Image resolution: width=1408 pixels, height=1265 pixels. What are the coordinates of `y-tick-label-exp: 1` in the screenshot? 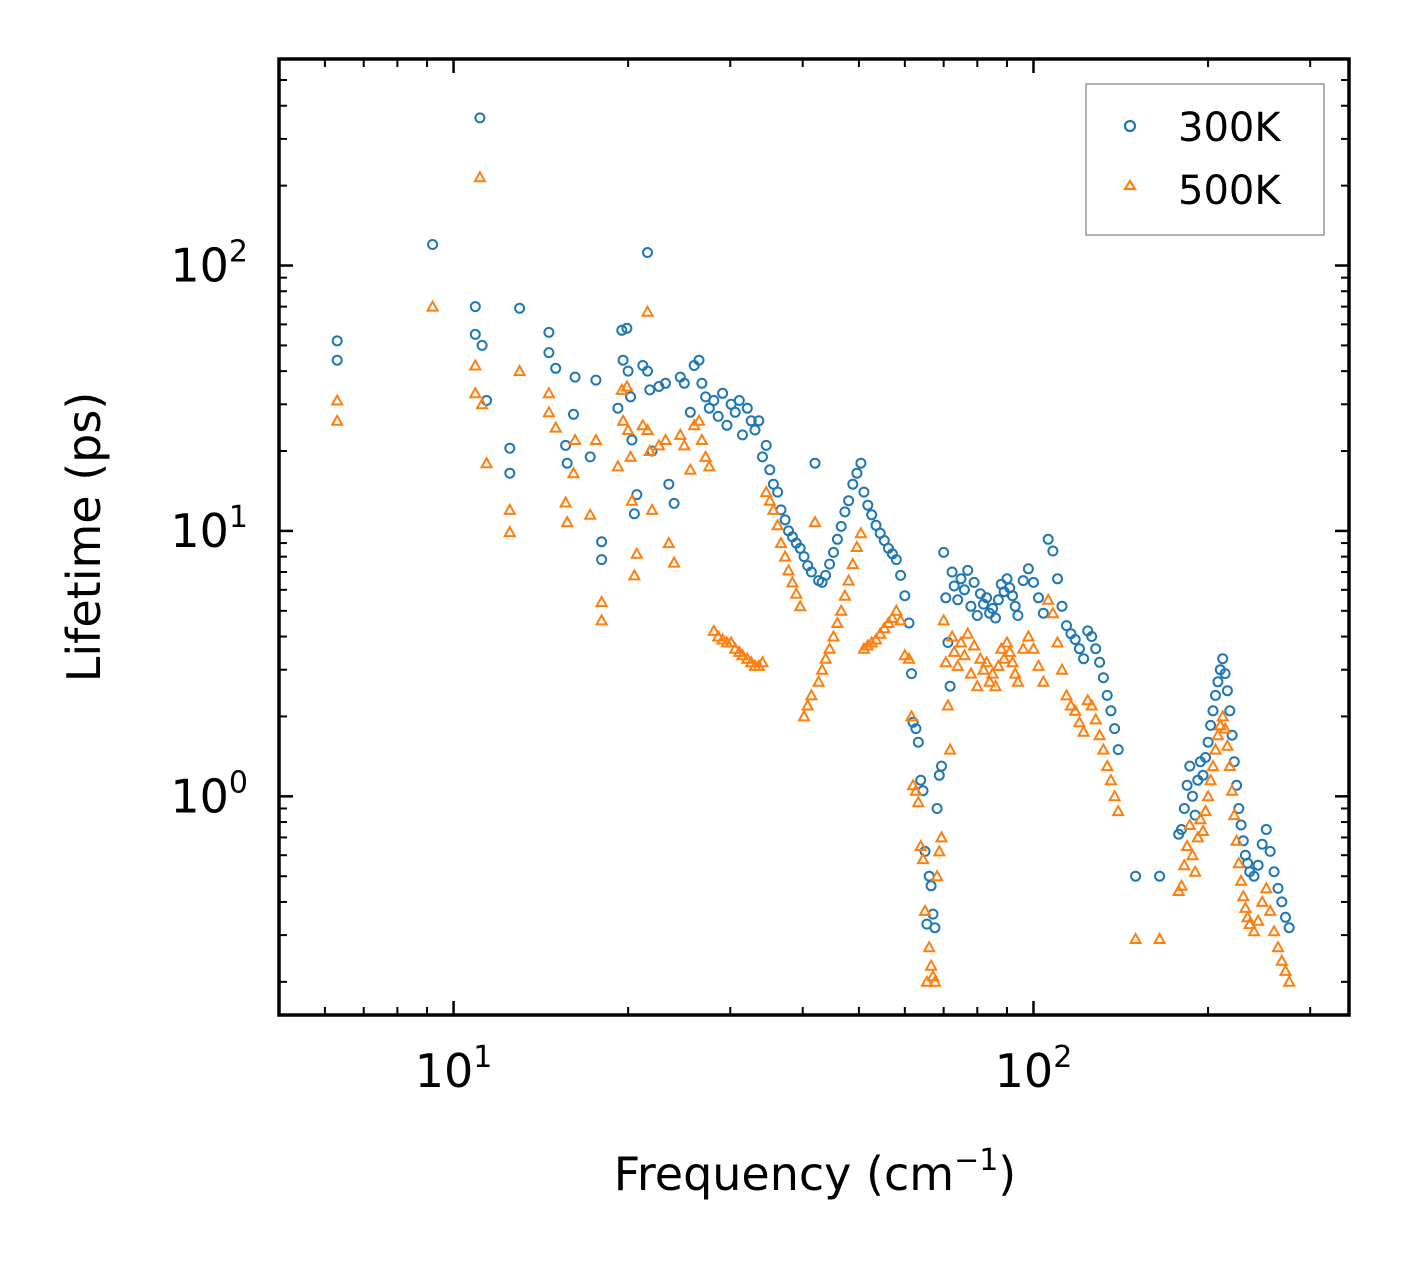 It's located at (238, 517).